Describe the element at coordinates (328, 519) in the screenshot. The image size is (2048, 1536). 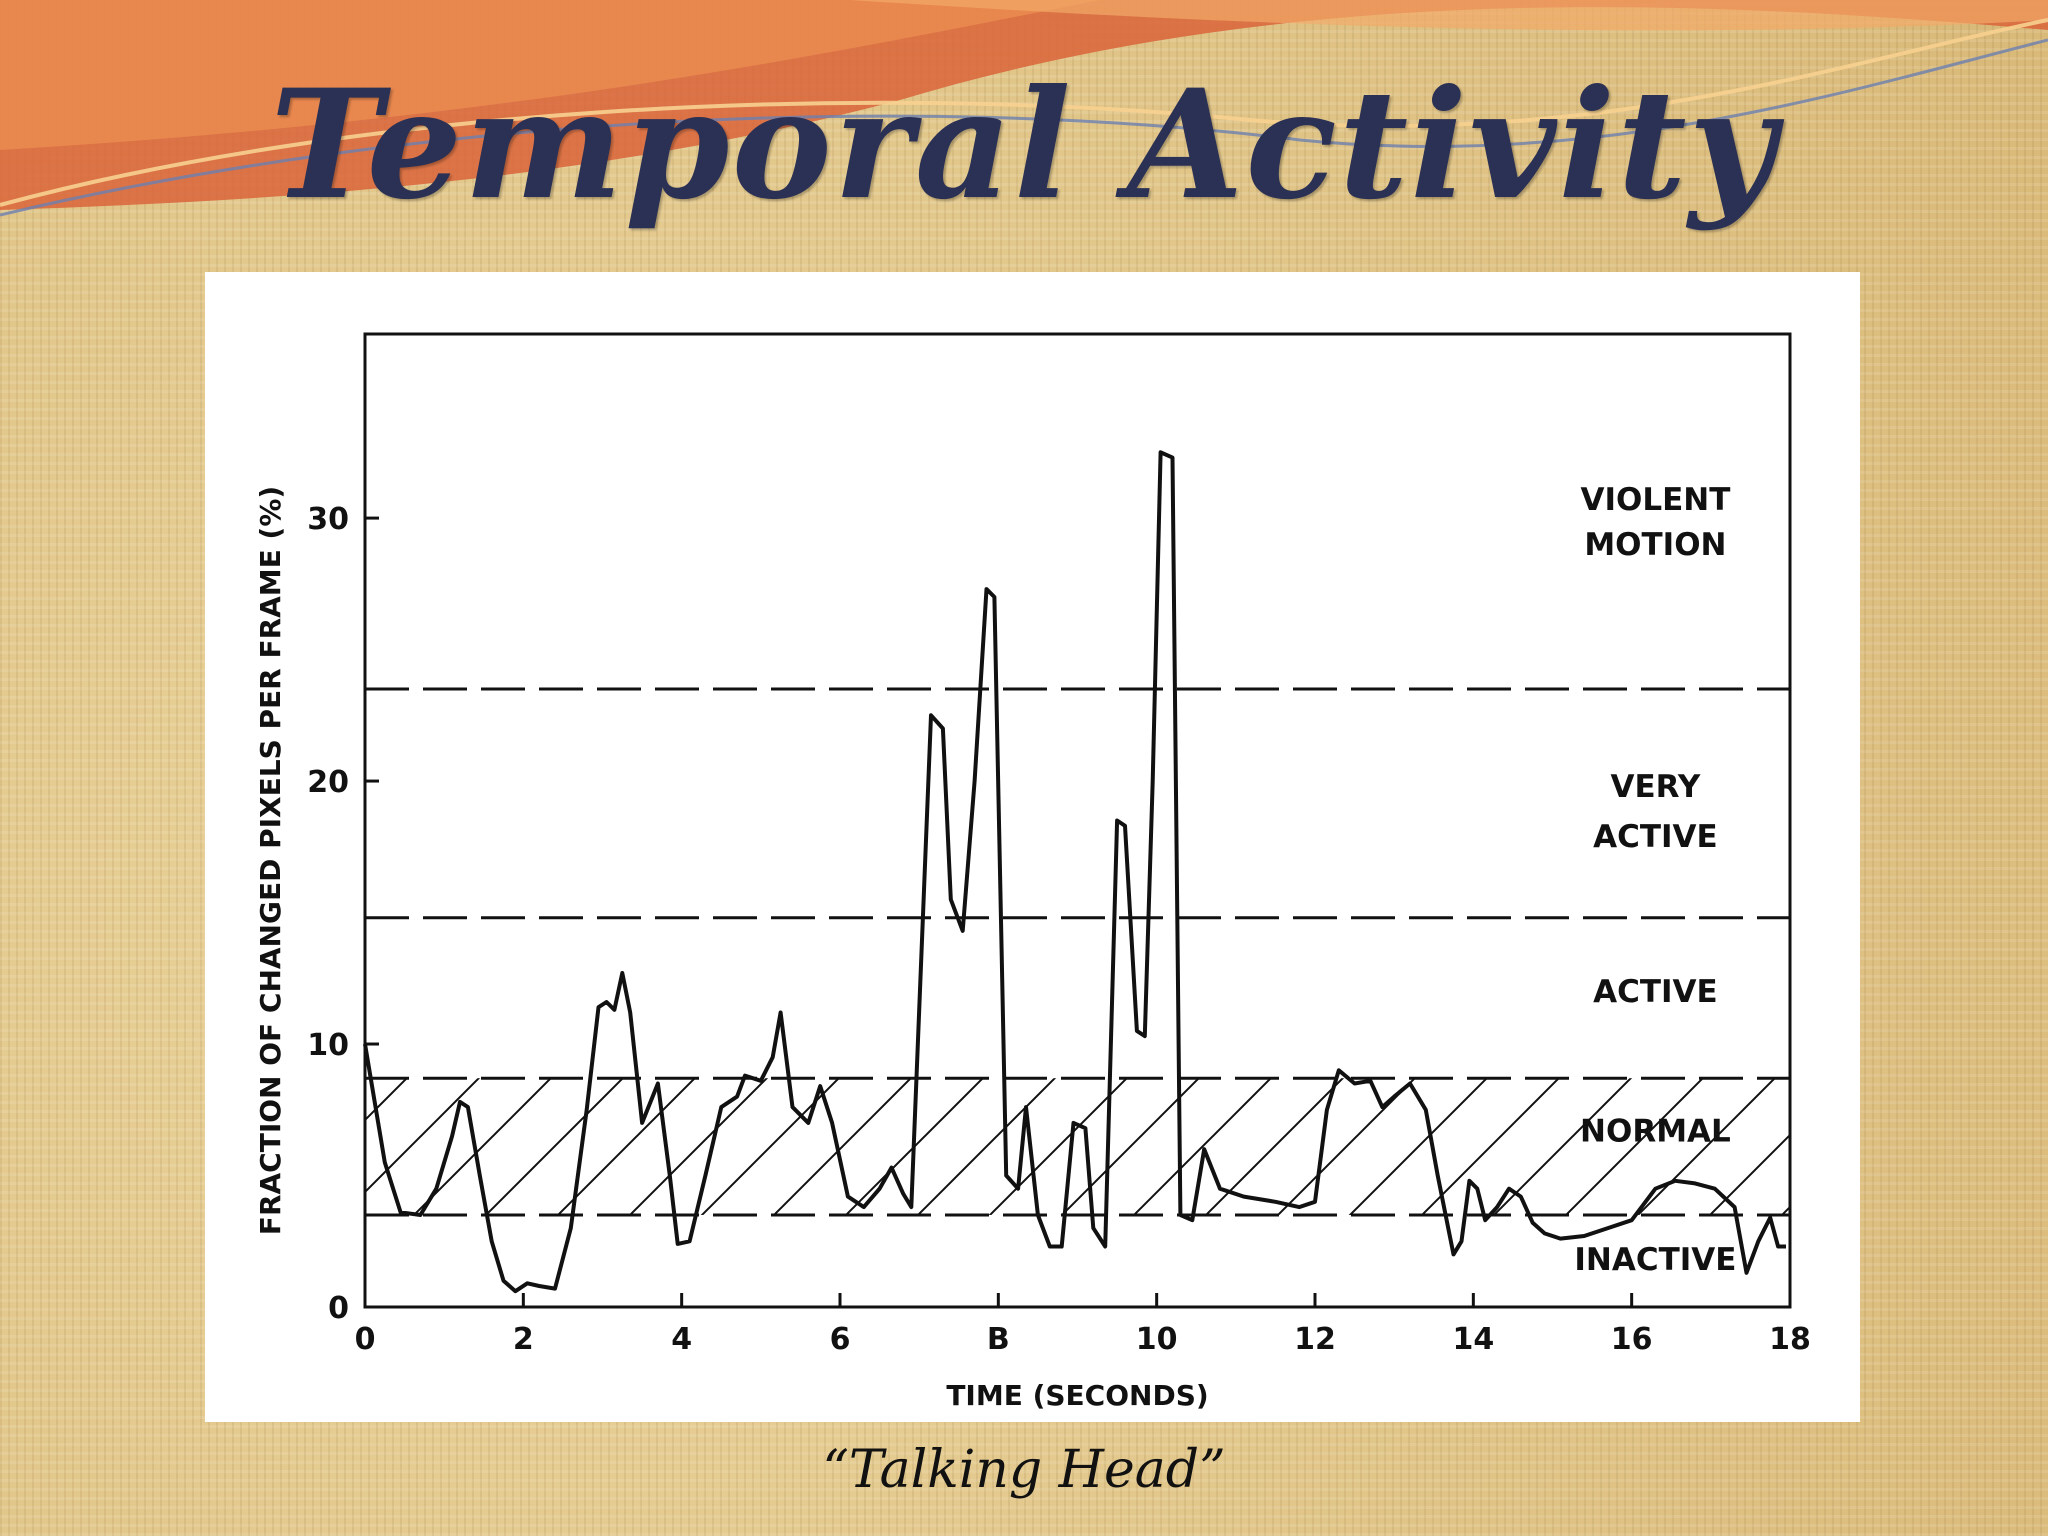
I see `y-tick-label: 30` at that location.